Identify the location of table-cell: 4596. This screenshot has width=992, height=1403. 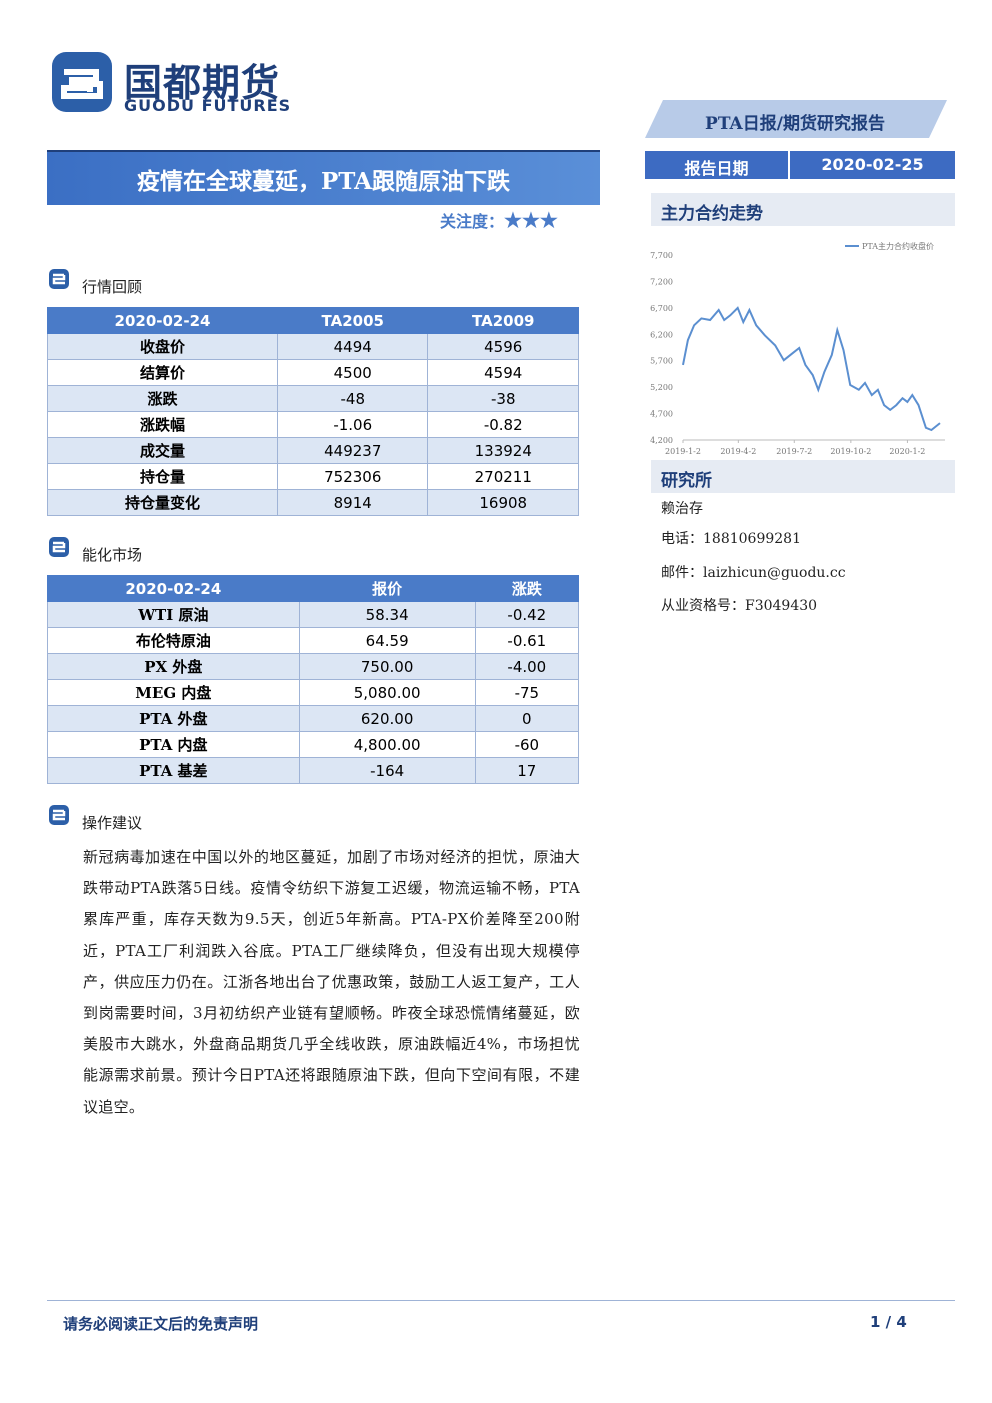
(503, 346).